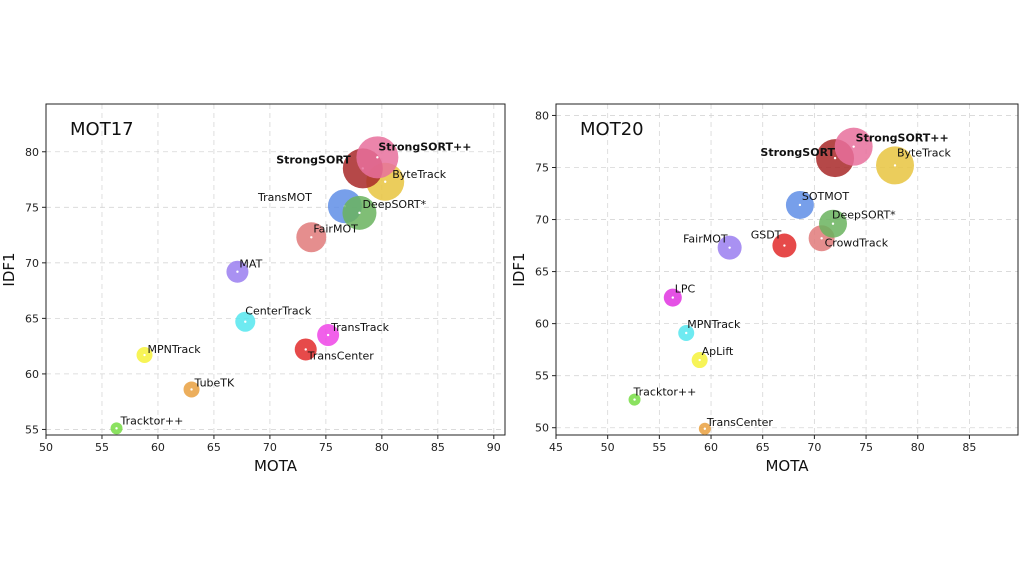  I want to click on chart-title: MOT17, so click(102, 129).